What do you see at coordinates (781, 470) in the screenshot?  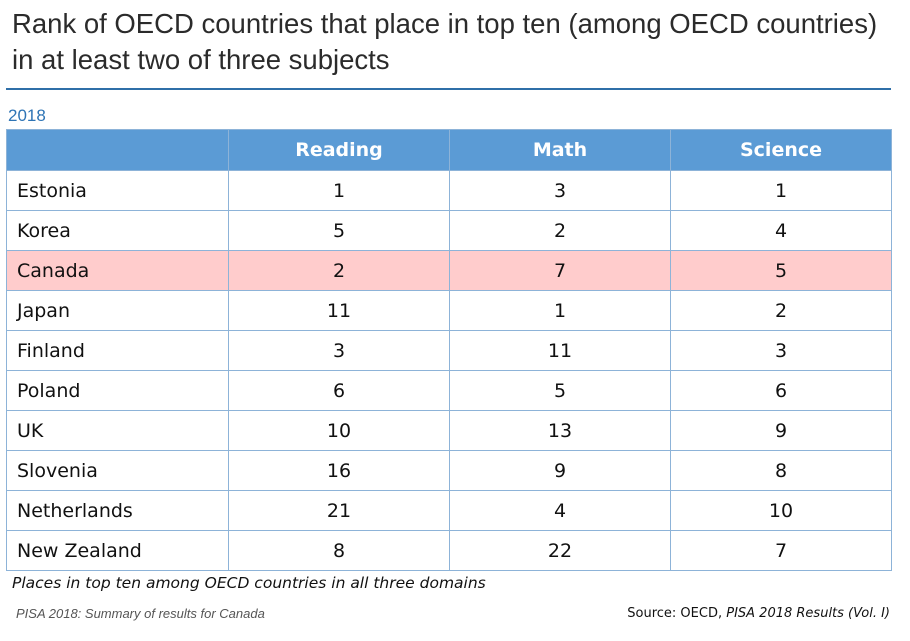 I see `science-rank-cell: 8` at bounding box center [781, 470].